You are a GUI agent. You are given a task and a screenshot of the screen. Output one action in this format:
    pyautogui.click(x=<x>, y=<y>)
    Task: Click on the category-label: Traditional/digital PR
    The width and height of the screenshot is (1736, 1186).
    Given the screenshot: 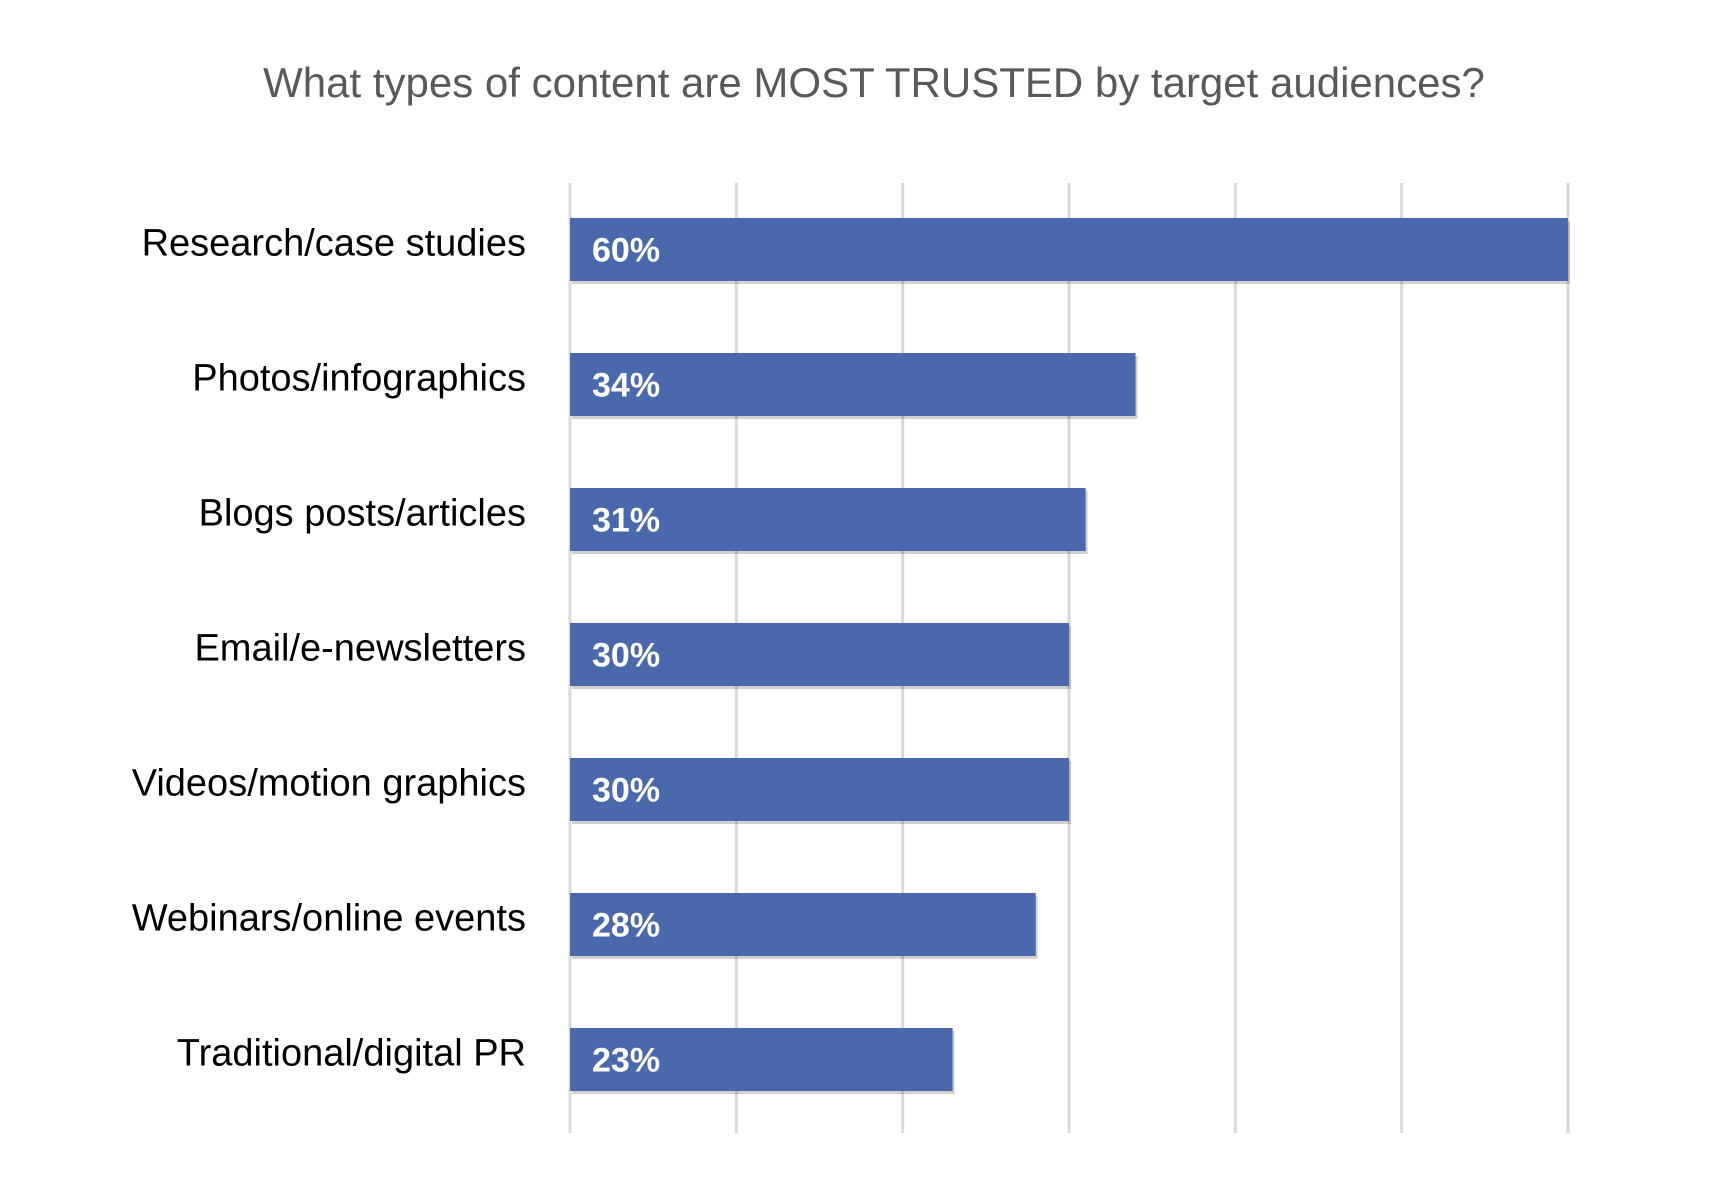 What is the action you would take?
    pyautogui.click(x=351, y=1054)
    